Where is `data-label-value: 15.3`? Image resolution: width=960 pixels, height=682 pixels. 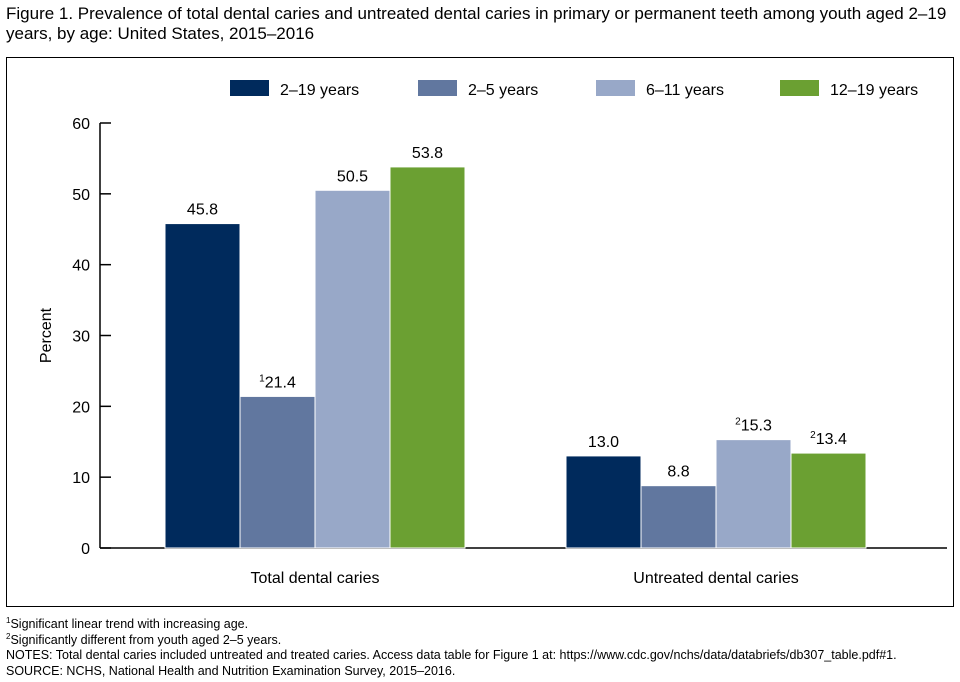
data-label-value: 15.3 is located at coordinates (756, 426).